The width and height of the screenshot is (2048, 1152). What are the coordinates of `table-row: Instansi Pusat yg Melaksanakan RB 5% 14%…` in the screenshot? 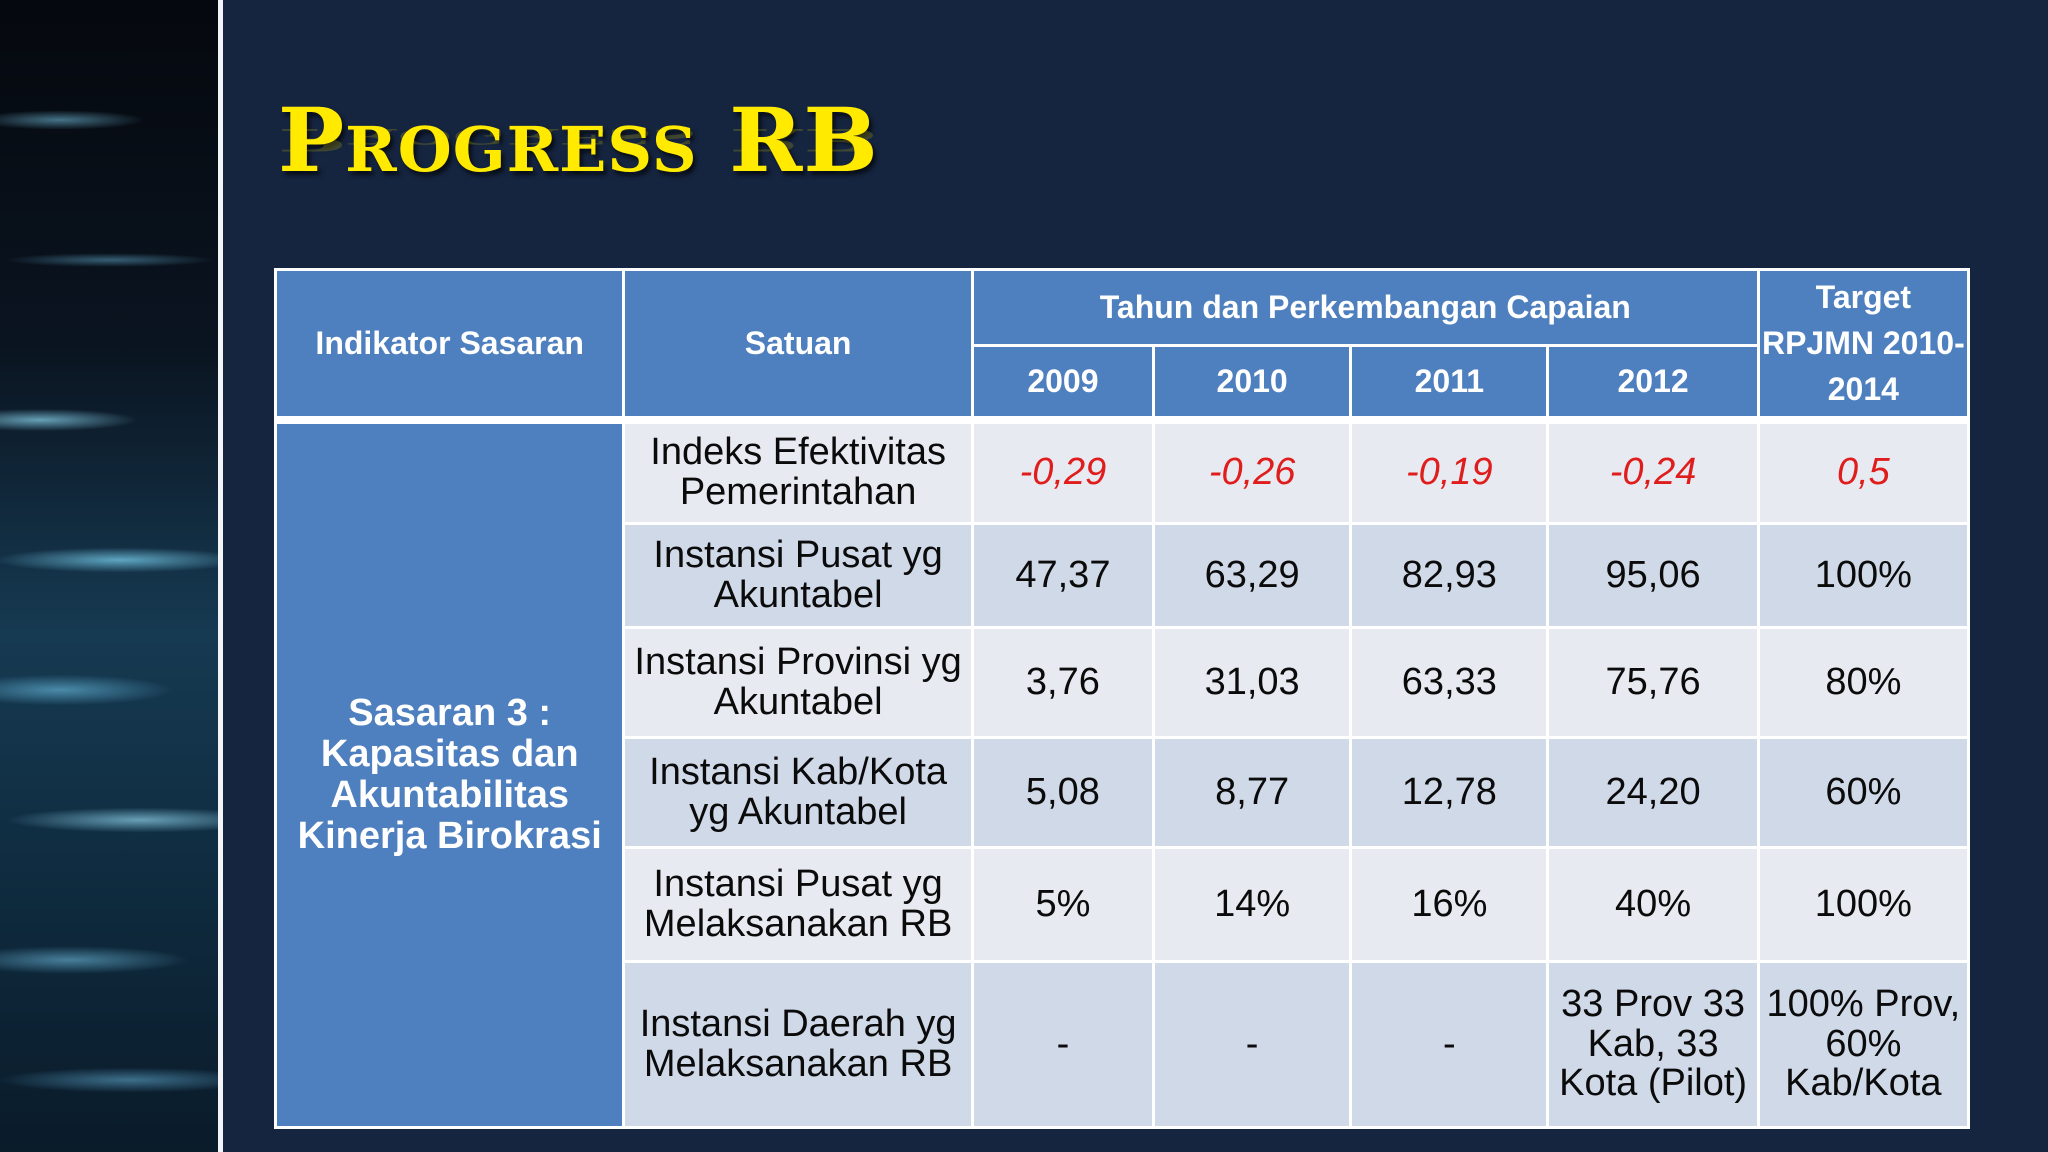 It's located at (1123, 904).